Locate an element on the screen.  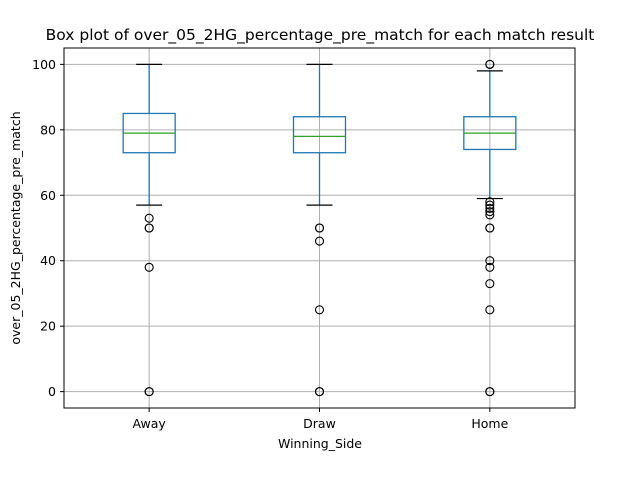
iqr-box is located at coordinates (319, 135).